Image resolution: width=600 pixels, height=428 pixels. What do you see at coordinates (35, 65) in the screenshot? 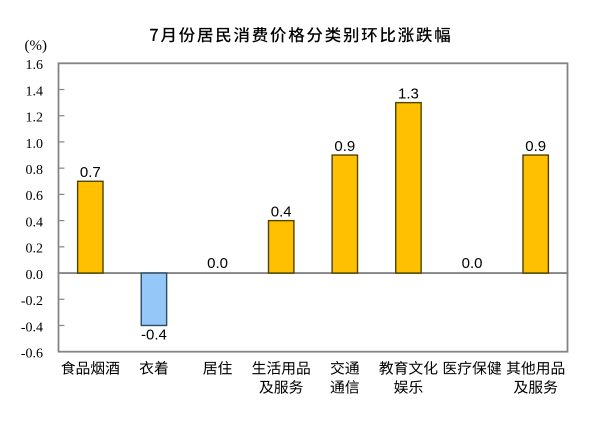
I see `svg-text: 1.6` at bounding box center [35, 65].